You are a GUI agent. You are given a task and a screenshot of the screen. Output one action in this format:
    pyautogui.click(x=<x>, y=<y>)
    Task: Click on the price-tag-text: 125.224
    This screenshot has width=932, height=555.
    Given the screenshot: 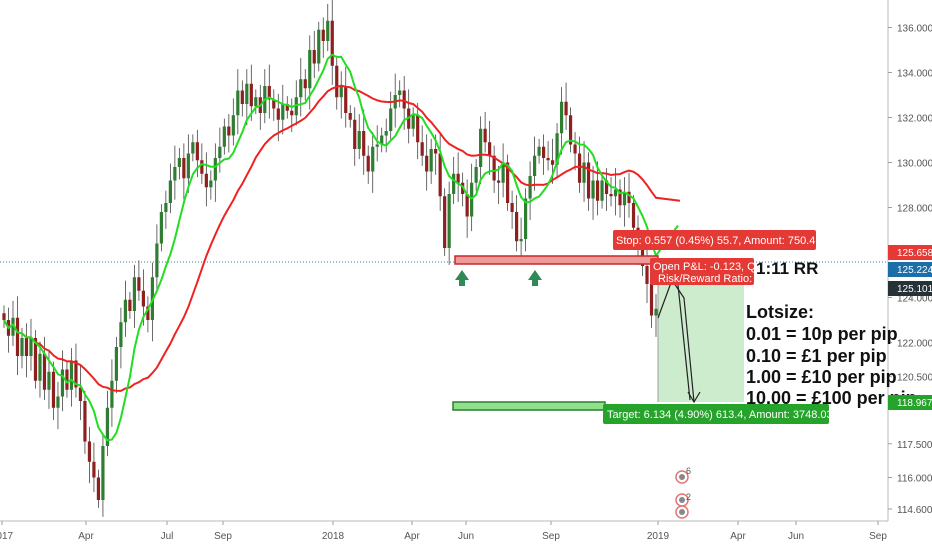 What is the action you would take?
    pyautogui.click(x=914, y=270)
    